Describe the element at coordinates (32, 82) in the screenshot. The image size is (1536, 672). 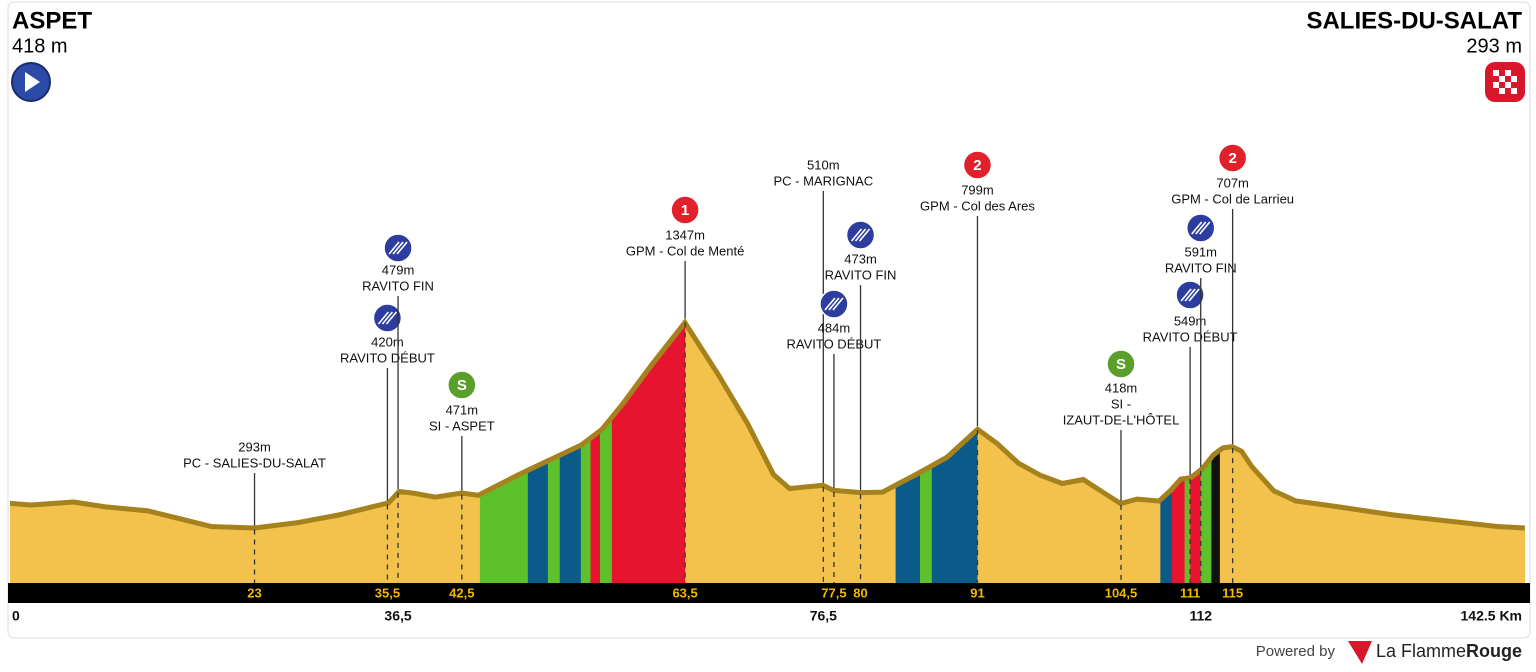
I see `start-icon-arrow` at that location.